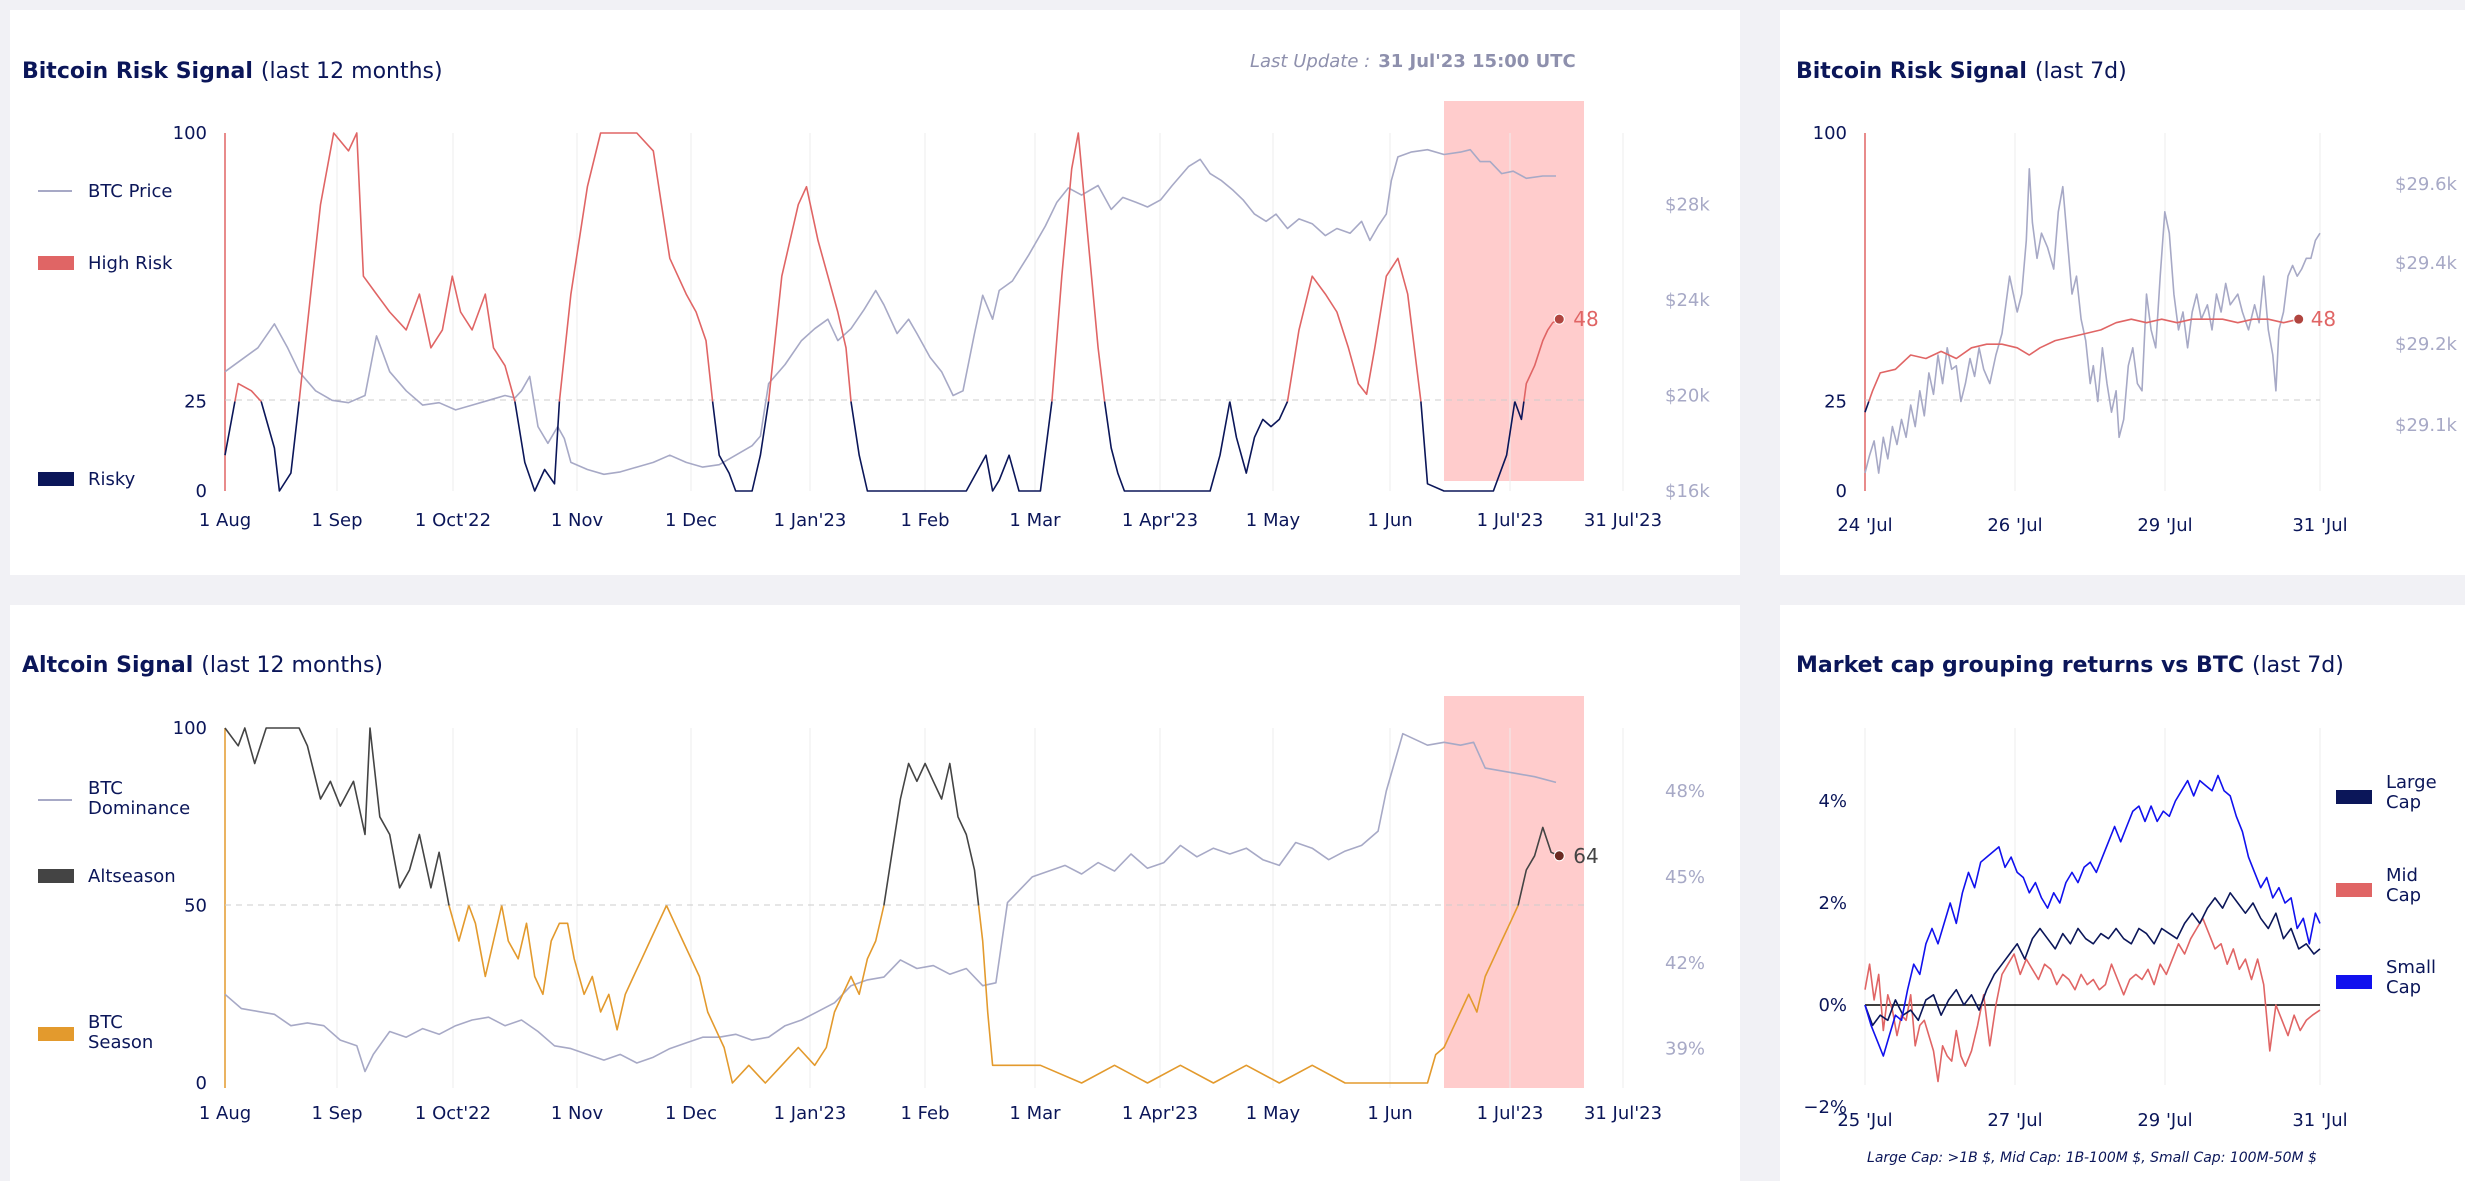  I want to click on legend-mid-cap-swatch, so click(2354, 890).